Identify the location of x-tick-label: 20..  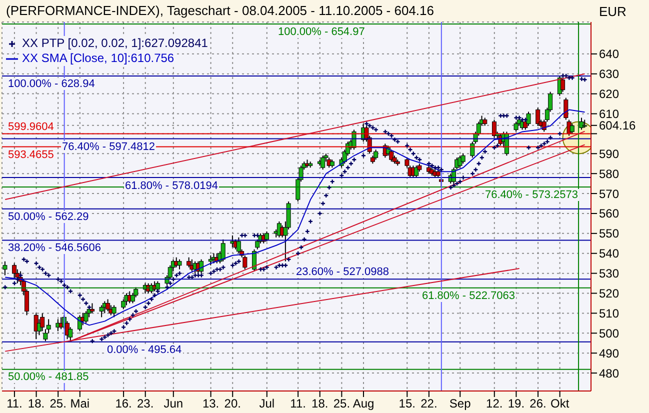
(232, 403).